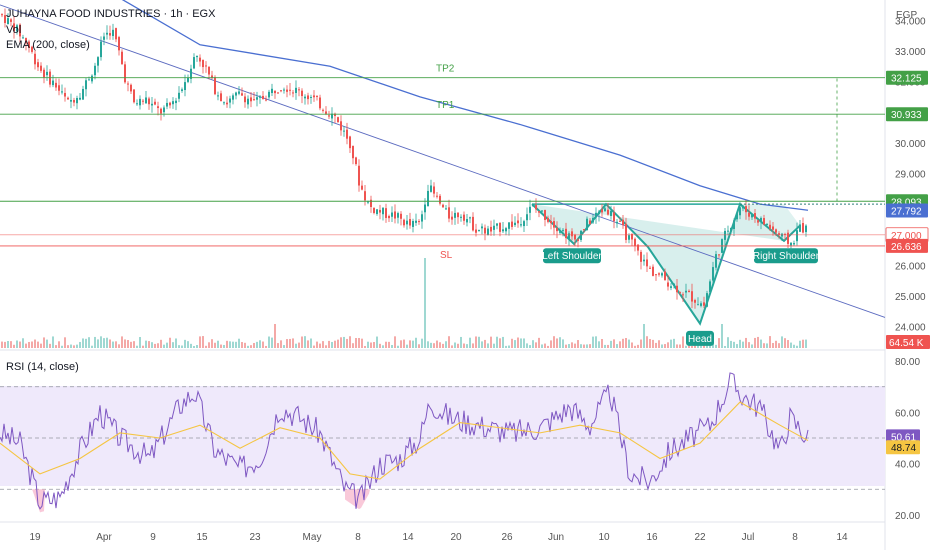 The image size is (932, 550). What do you see at coordinates (111, 14) in the screenshot?
I see `symbol-title: JUHAYNA FOOD INDUSTRIES · 1h · EGX` at bounding box center [111, 14].